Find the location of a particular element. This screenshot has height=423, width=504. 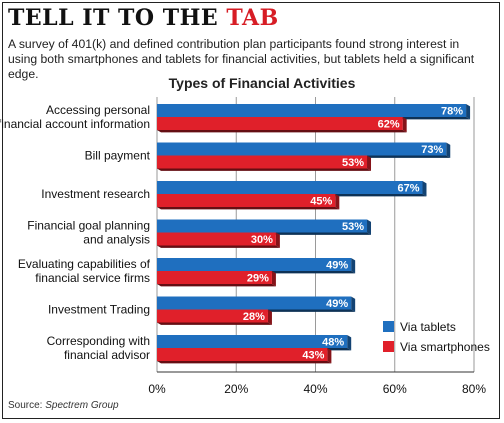

headline-accent: TAB is located at coordinates (252, 18).